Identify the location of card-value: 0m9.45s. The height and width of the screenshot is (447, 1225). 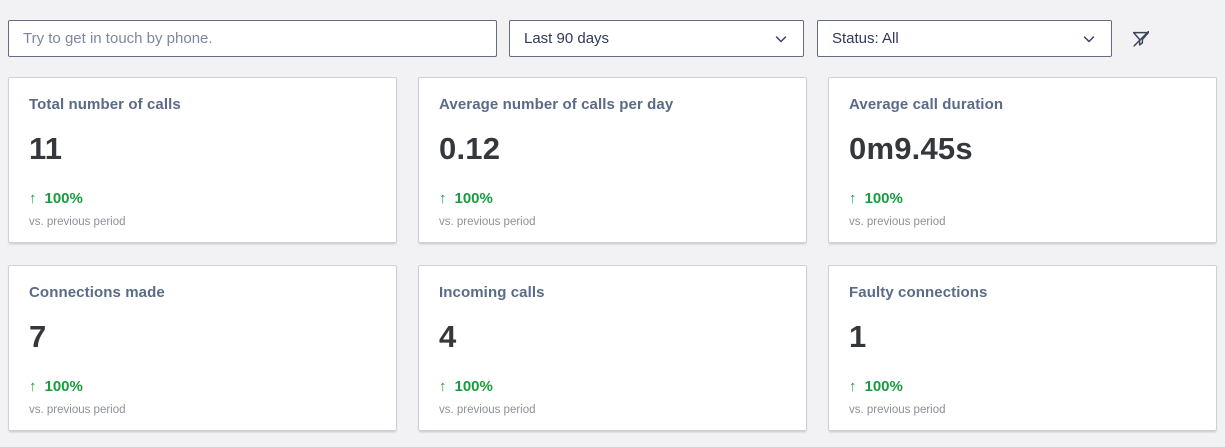
(911, 148).